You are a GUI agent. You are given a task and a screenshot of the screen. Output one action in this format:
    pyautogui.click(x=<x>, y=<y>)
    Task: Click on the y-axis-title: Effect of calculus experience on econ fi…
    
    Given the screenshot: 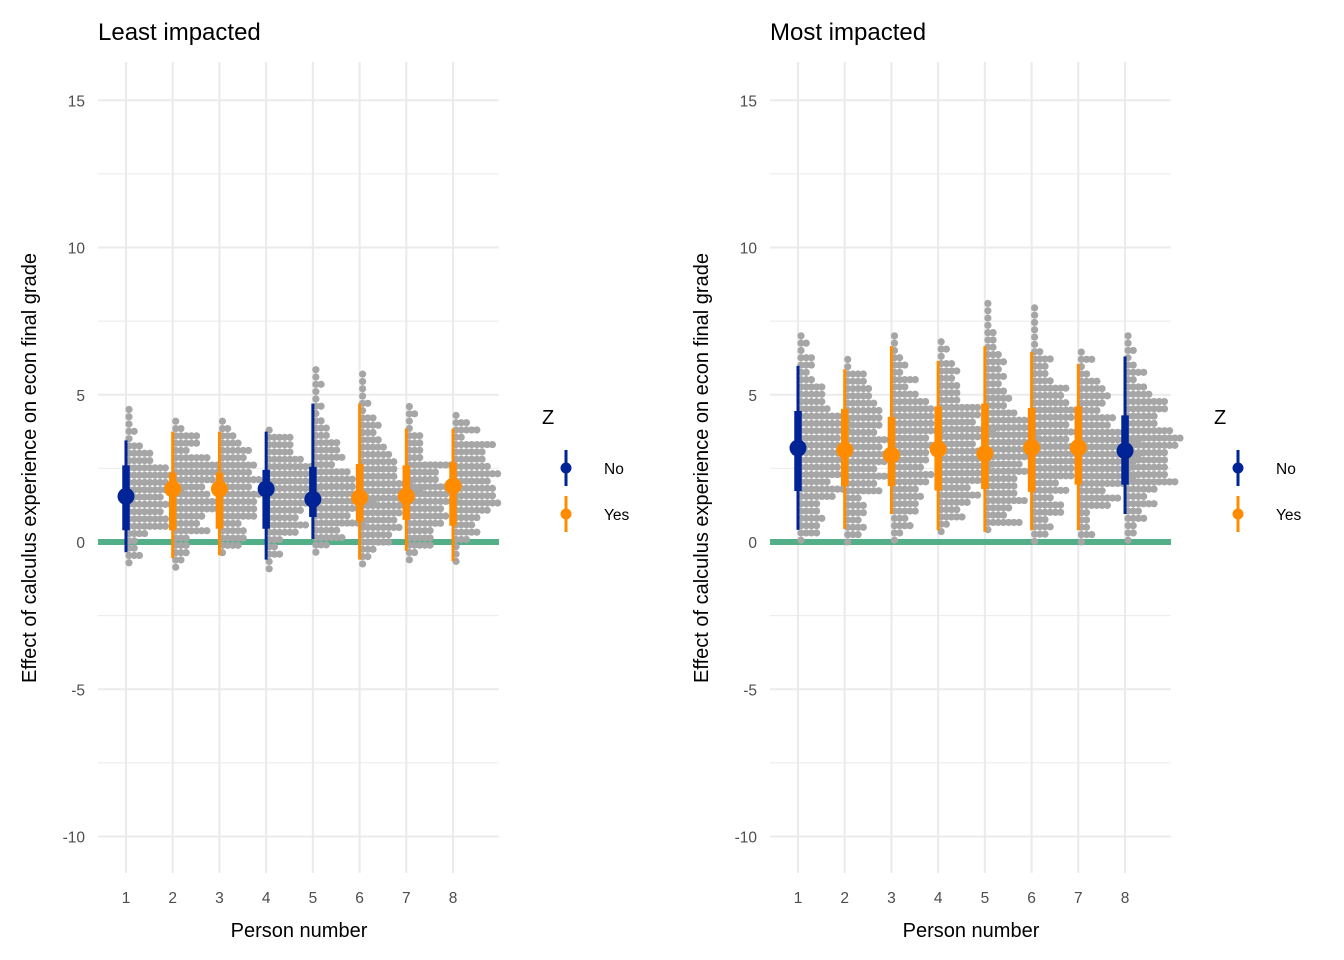 What is the action you would take?
    pyautogui.click(x=702, y=468)
    